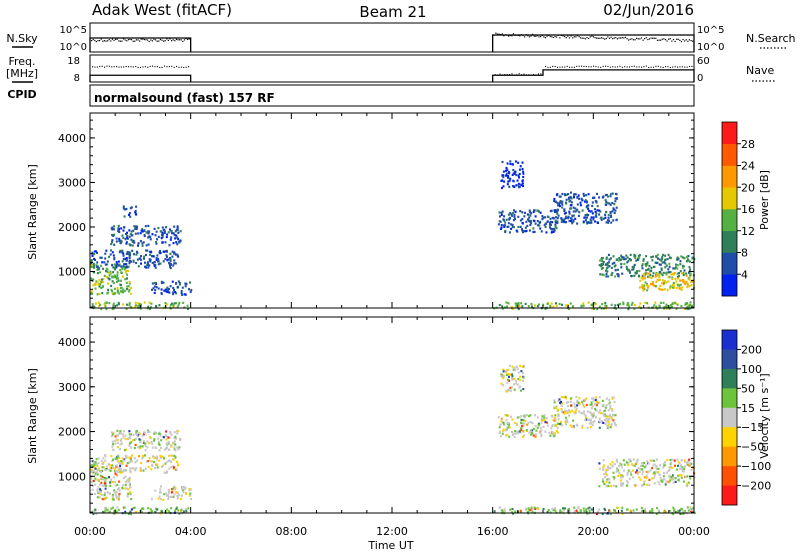 This screenshot has height=554, width=800. What do you see at coordinates (648, 10) in the screenshot?
I see `date-title: 02/Jun/2016` at bounding box center [648, 10].